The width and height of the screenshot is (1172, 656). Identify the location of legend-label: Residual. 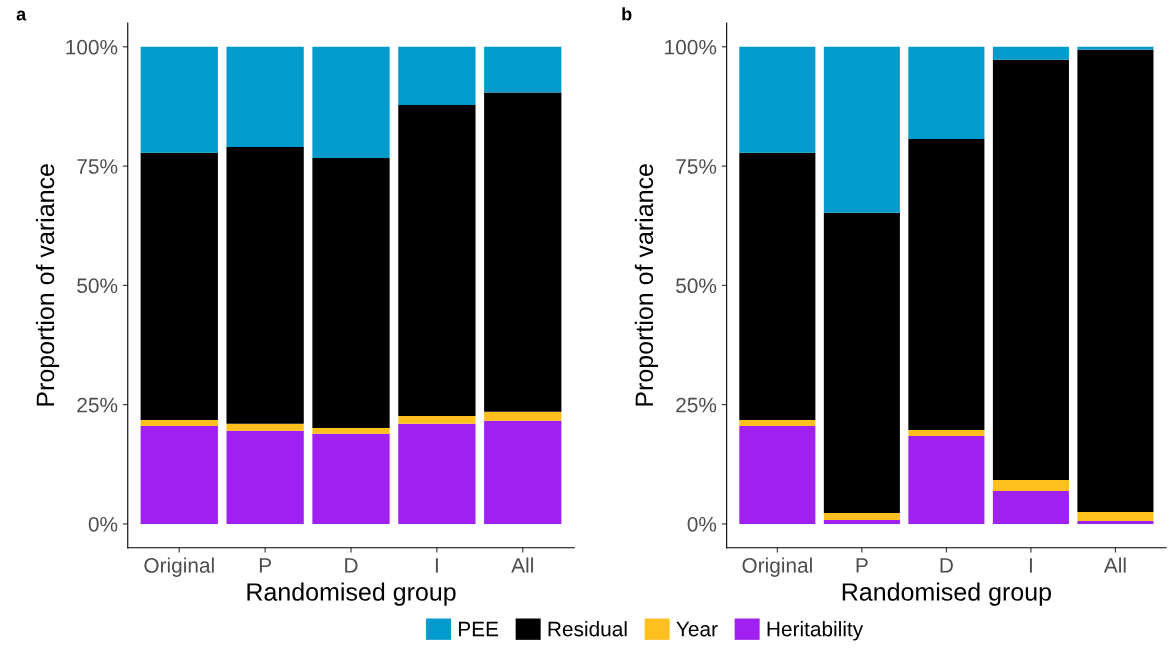
(587, 629).